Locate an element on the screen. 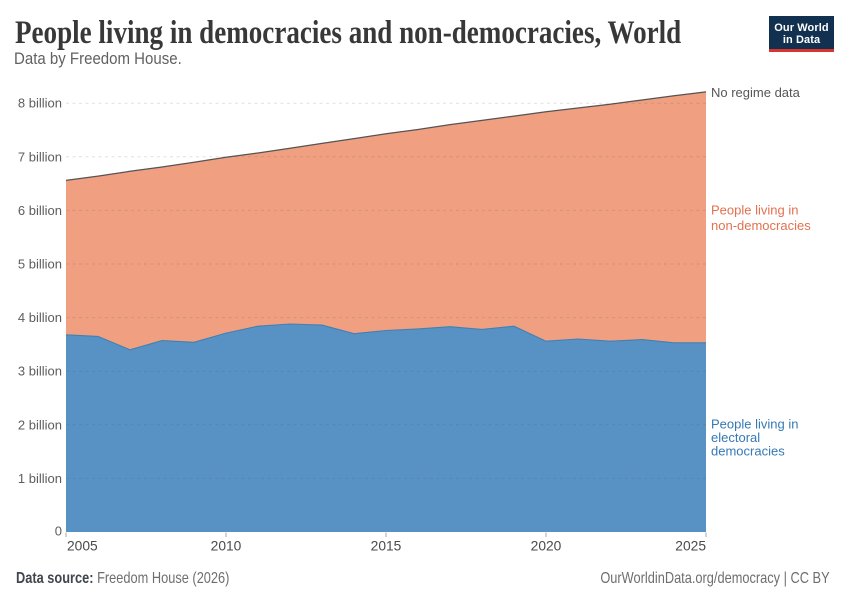 Image resolution: width=850 pixels, height=600 pixels. svg-text: electoral is located at coordinates (735, 437).